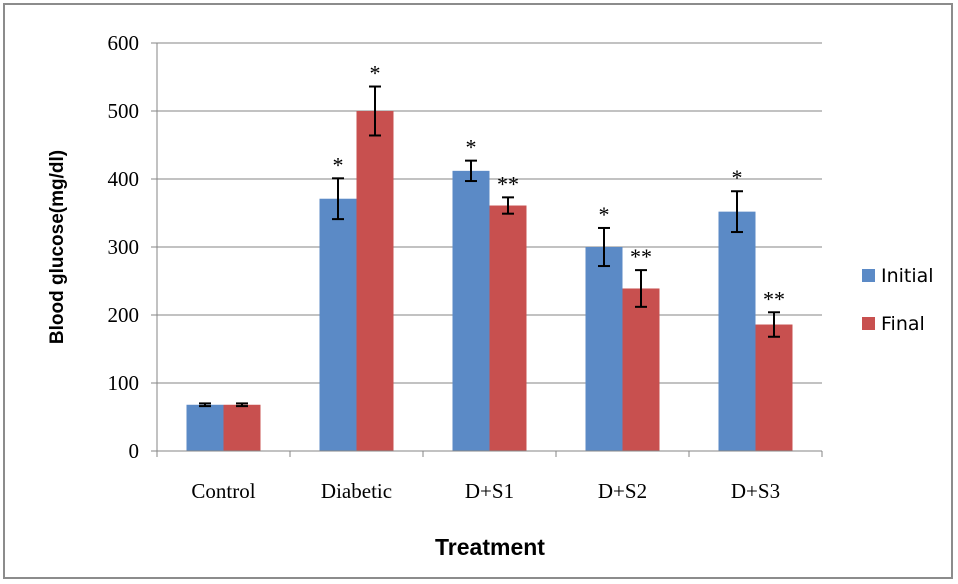 The width and height of the screenshot is (958, 584). Describe the element at coordinates (356, 491) in the screenshot. I see `x-category-label: Diabetic` at that location.